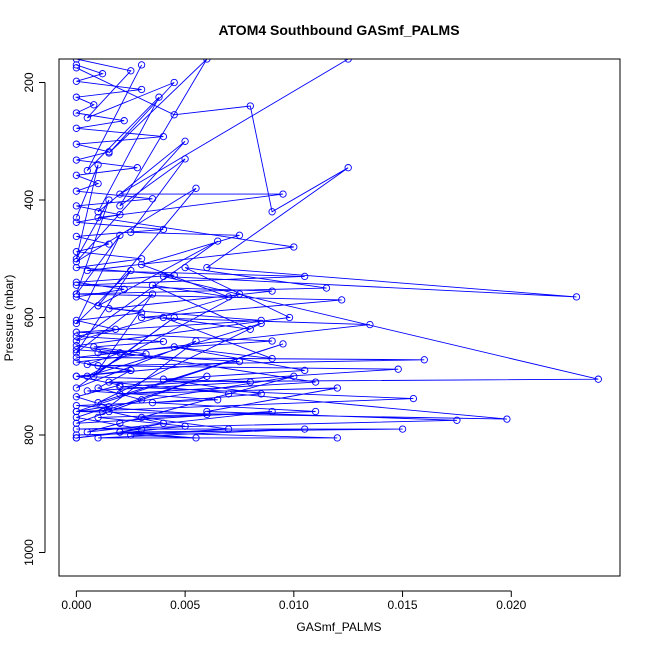 Image resolution: width=650 pixels, height=655 pixels. I want to click on y-tick-label: 200, so click(29, 82).